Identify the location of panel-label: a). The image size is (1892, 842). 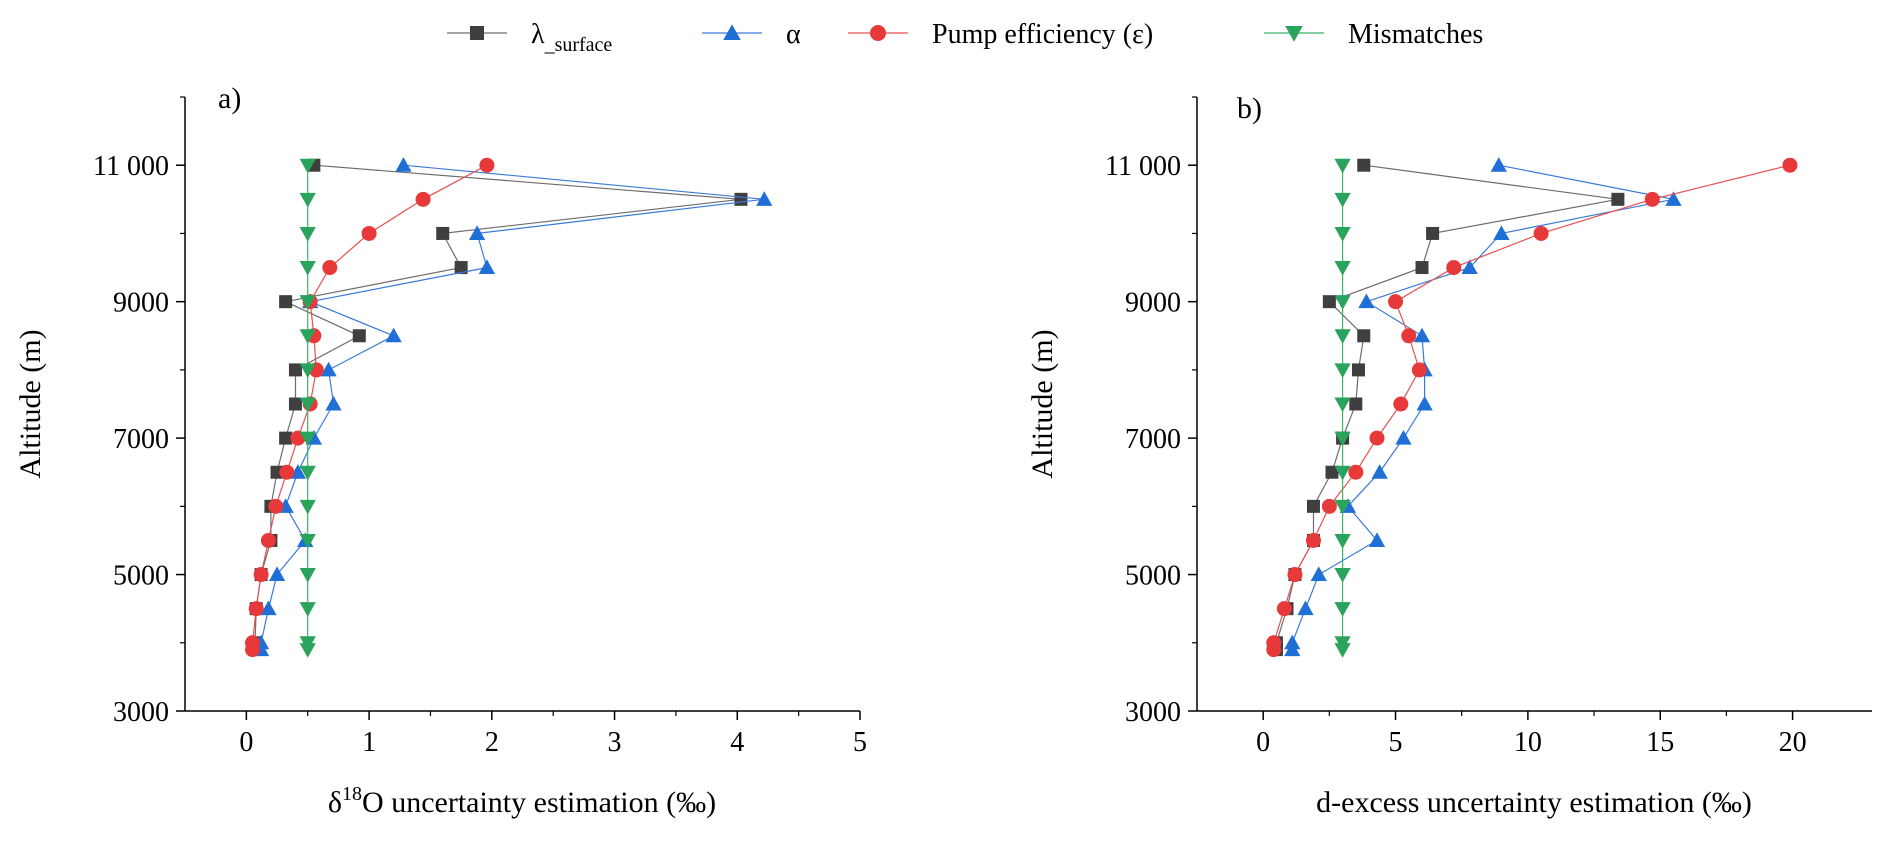
(229, 98).